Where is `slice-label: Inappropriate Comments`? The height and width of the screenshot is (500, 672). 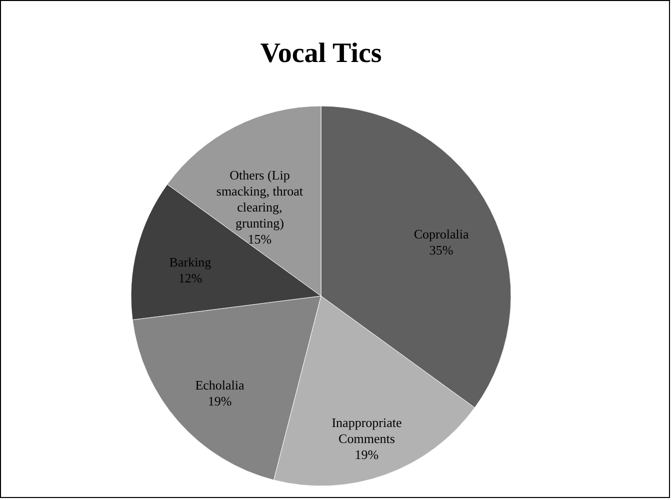
slice-label: Inappropriate Comments is located at coordinates (367, 430).